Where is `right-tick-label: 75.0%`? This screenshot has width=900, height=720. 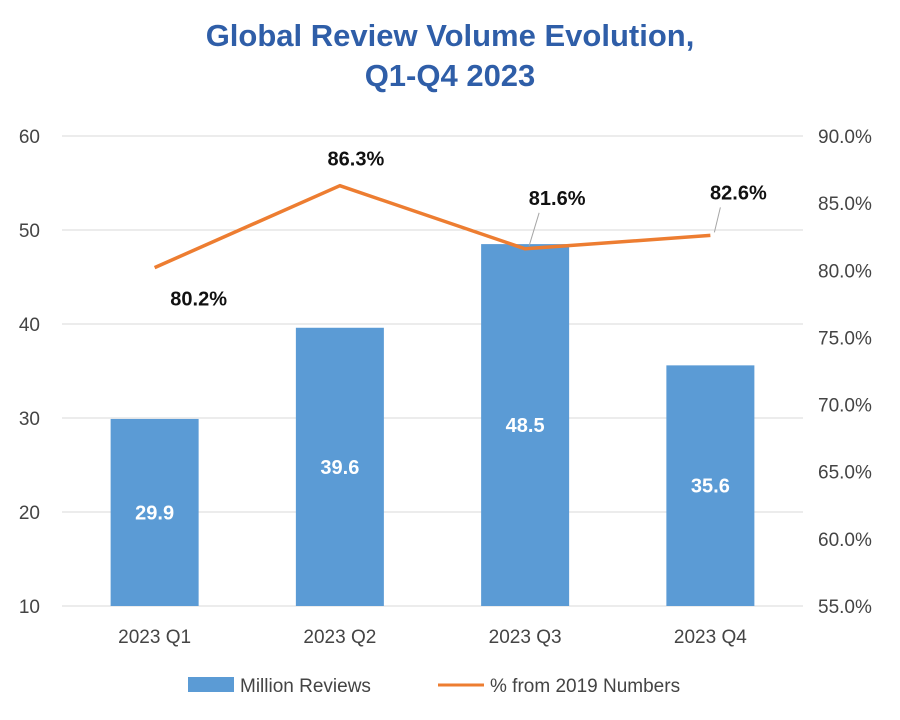 right-tick-label: 75.0% is located at coordinates (845, 338).